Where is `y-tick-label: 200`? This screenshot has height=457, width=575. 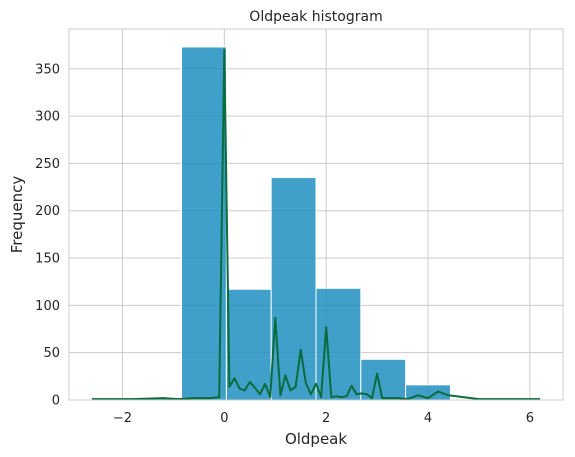
y-tick-label: 200 is located at coordinates (47, 211).